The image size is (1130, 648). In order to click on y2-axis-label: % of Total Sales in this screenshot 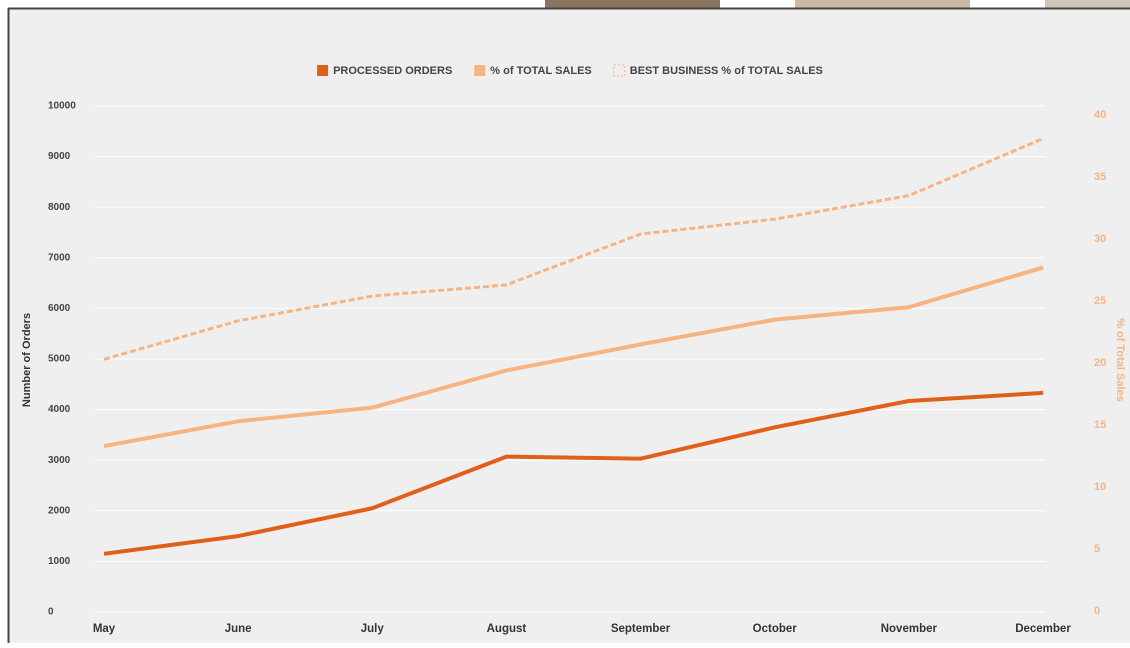, I will do `click(1120, 360)`.